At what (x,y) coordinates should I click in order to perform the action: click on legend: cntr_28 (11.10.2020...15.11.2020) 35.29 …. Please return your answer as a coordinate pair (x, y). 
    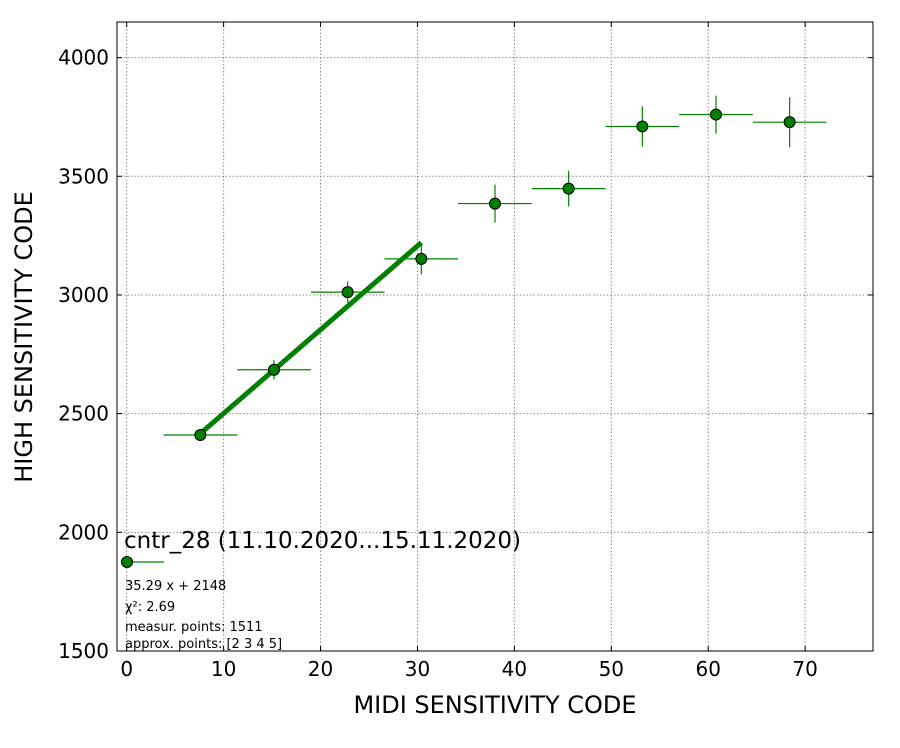
    Looking at the image, I should click on (321, 590).